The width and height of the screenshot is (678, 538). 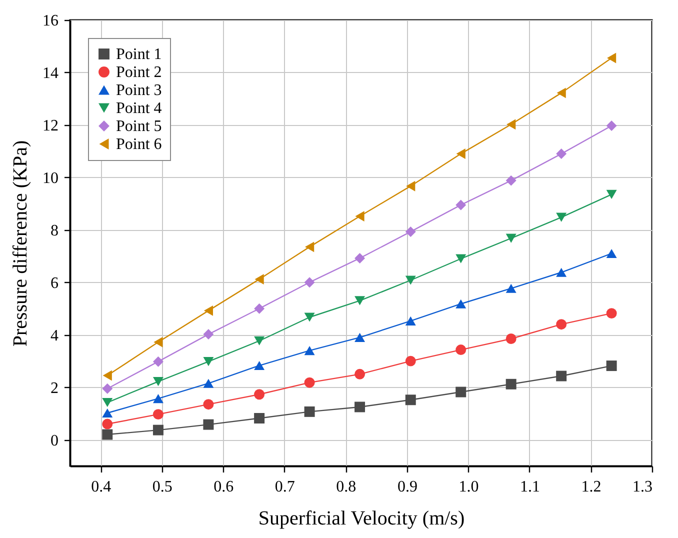 I want to click on x-tick-label: 0.5, so click(x=162, y=487).